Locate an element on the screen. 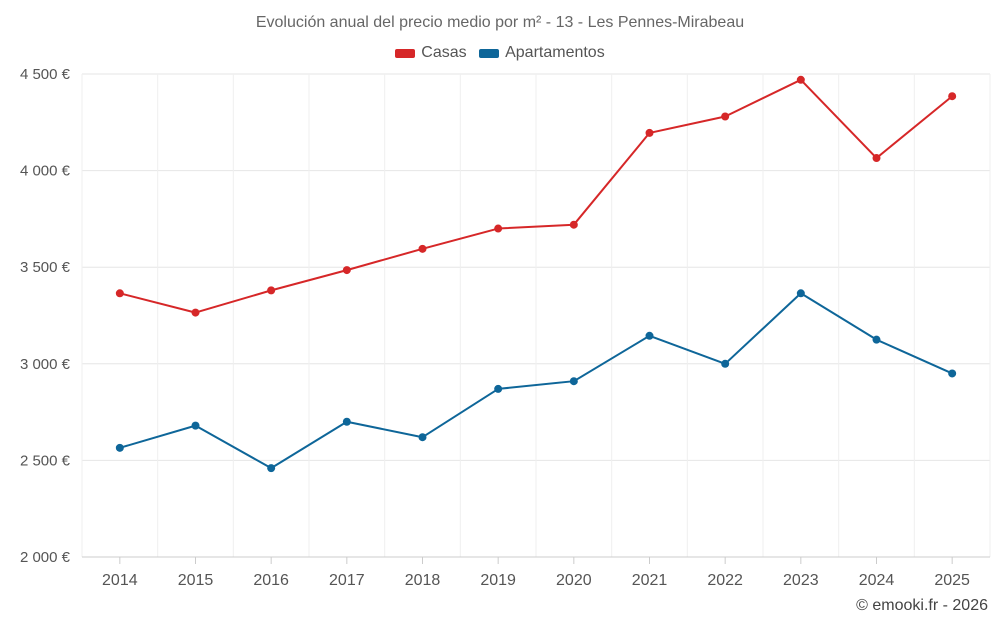 The image size is (1000, 625). y-tick-label: 3 000 € is located at coordinates (45, 364).